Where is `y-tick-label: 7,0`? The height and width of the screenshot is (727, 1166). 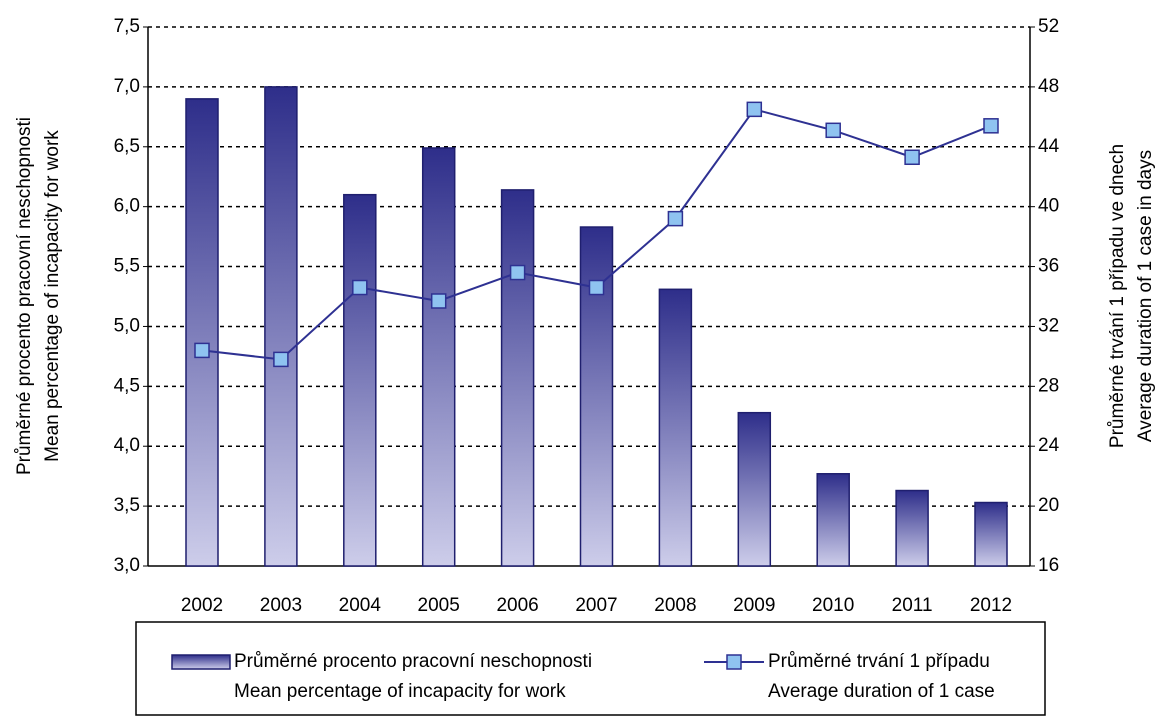 y-tick-label: 7,0 is located at coordinates (127, 86).